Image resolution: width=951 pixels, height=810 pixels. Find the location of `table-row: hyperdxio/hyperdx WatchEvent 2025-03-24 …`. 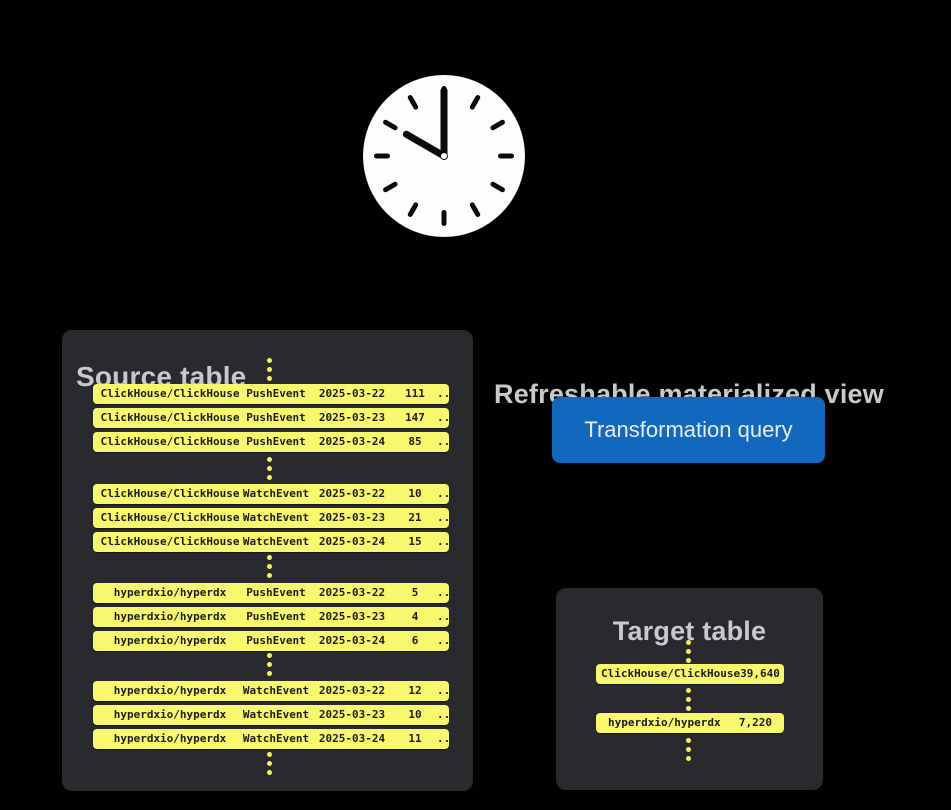

table-row: hyperdxio/hyperdx WatchEvent 2025-03-24 … is located at coordinates (275, 739).